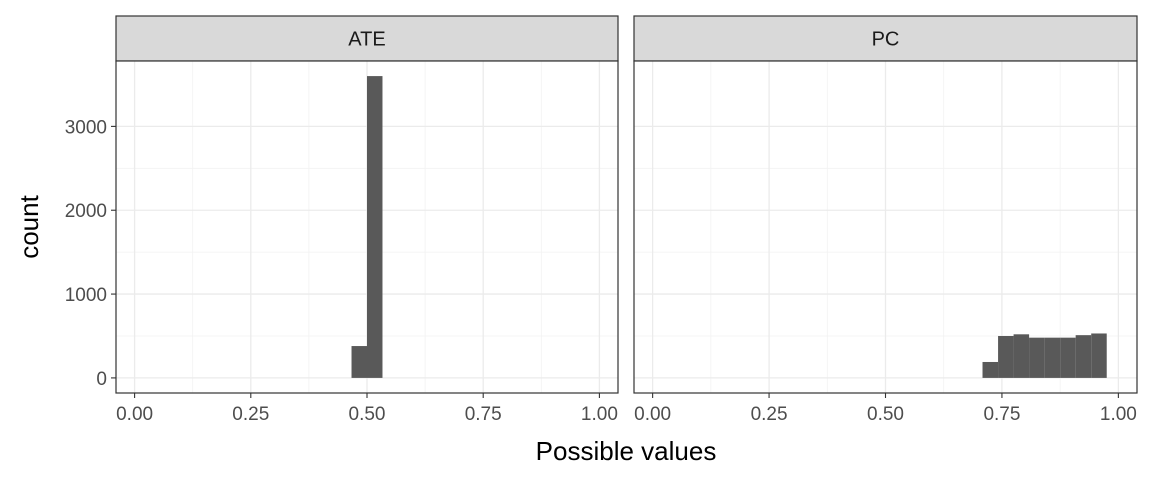 The height and width of the screenshot is (480, 1152). What do you see at coordinates (86, 211) in the screenshot?
I see `y-tick-label: 2000` at bounding box center [86, 211].